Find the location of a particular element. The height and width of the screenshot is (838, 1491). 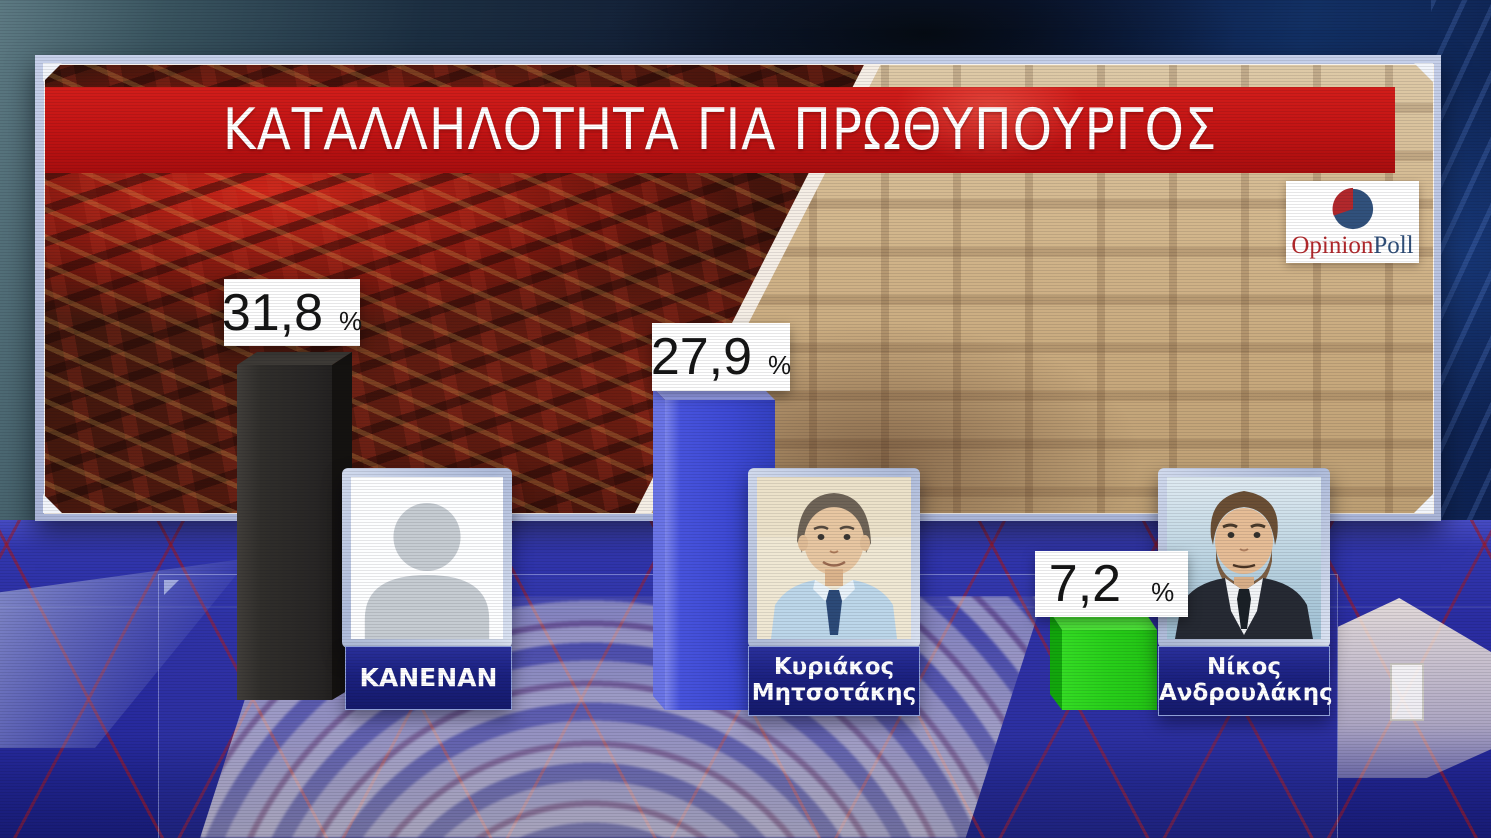

opinionpoll-logo: OpinionPoll is located at coordinates (1352, 222).